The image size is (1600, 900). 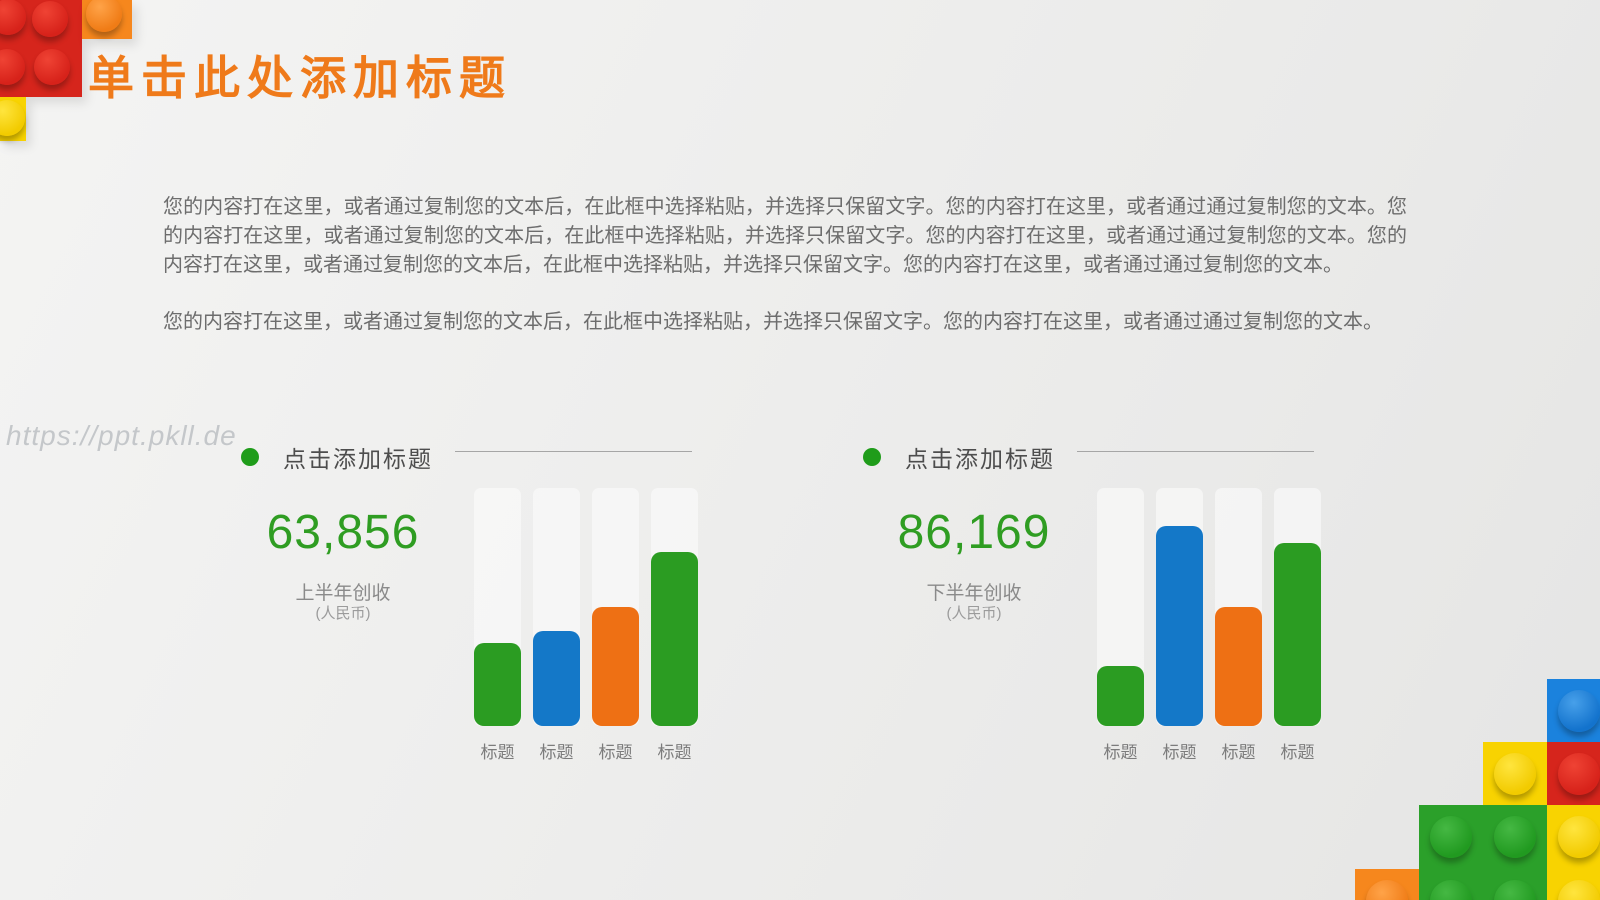 I want to click on lego-brick-yellow, so click(x=13, y=119).